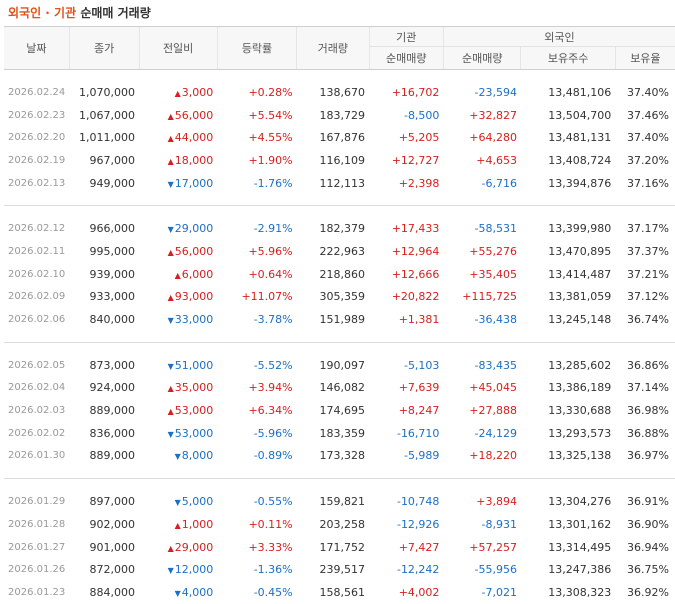 The height and width of the screenshot is (604, 675). Describe the element at coordinates (415, 251) in the screenshot. I see `cell-inst-net: +12,964` at that location.